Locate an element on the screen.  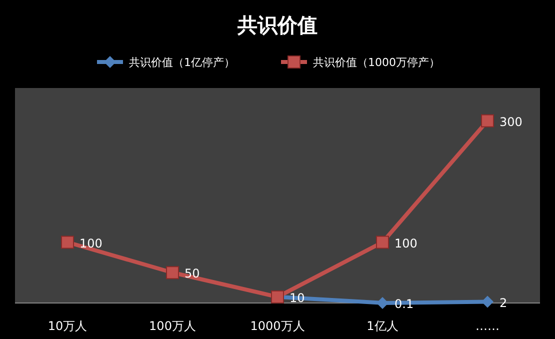
x-tick-label: 1亿人 is located at coordinates (382, 326).